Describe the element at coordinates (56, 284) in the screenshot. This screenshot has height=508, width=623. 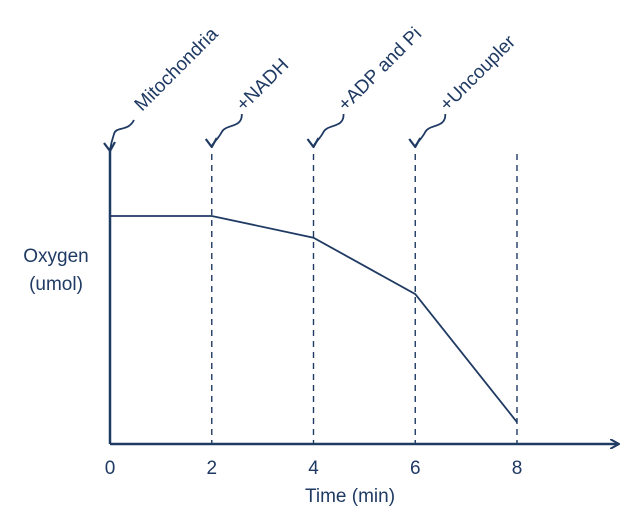
I see `y-axis-title-line2: (umol)` at that location.